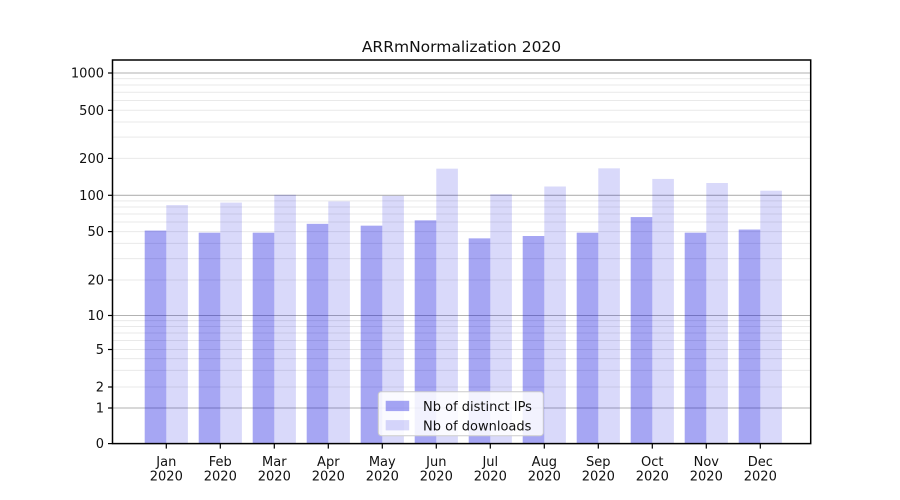 The height and width of the screenshot is (500, 900). What do you see at coordinates (100, 444) in the screenshot?
I see `y-tick-label: 0` at bounding box center [100, 444].